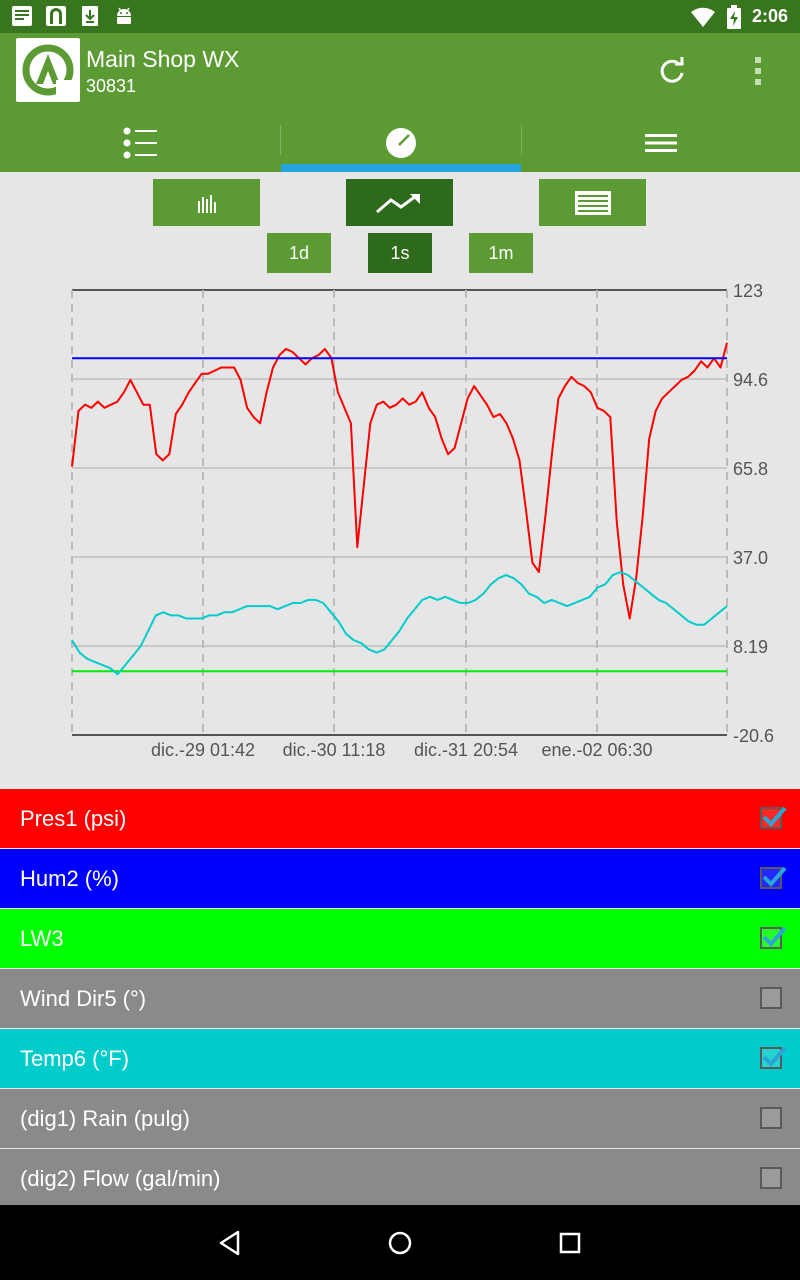 The width and height of the screenshot is (800, 1280). I want to click on range-1d-button: 1d, so click(299, 253).